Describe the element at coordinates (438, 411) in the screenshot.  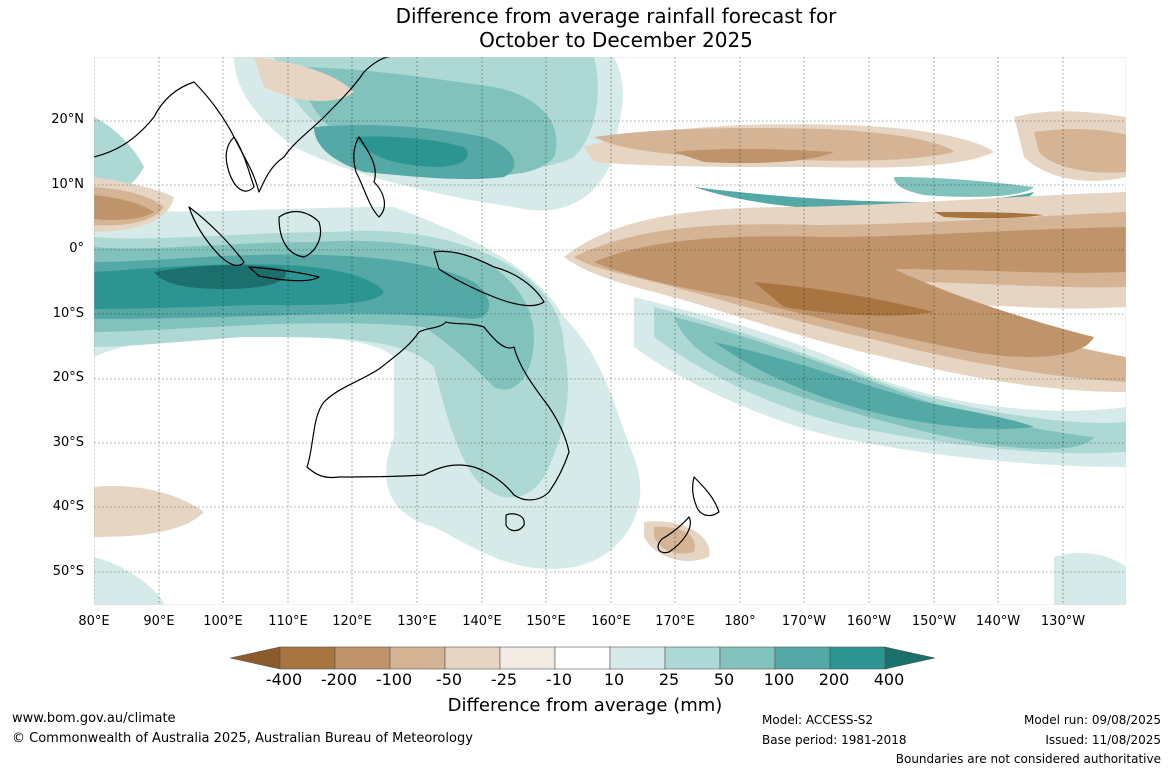
I see `australia-coastline` at that location.